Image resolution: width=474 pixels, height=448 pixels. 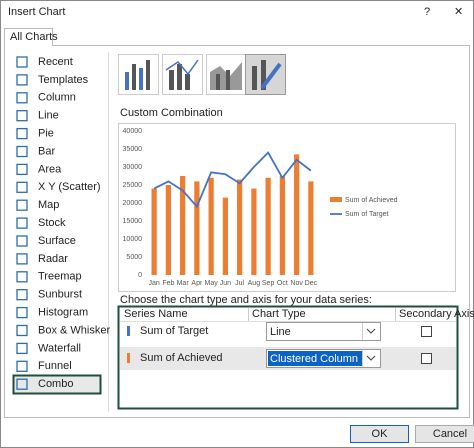 What do you see at coordinates (34, 37) in the screenshot?
I see `tab: All Charts` at bounding box center [34, 37].